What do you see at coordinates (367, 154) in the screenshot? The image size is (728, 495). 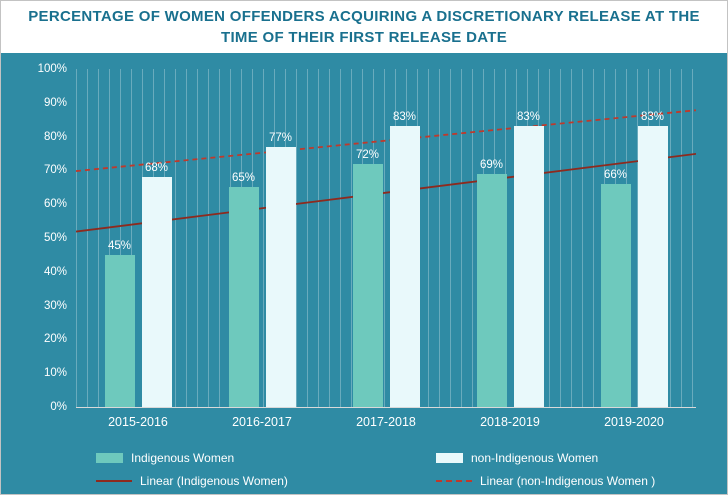 I see `bar-value-label: 72%` at bounding box center [367, 154].